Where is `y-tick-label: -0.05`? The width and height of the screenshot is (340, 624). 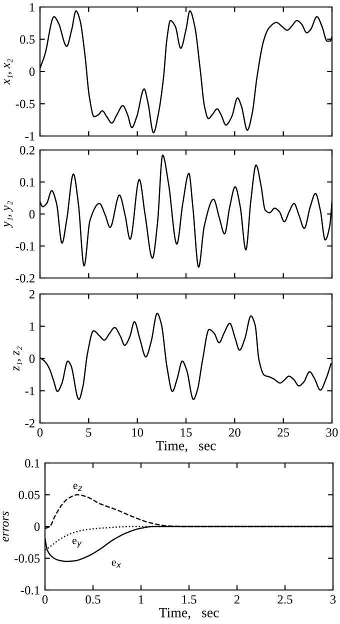 y-tick-label: -0.05 is located at coordinates (27, 558).